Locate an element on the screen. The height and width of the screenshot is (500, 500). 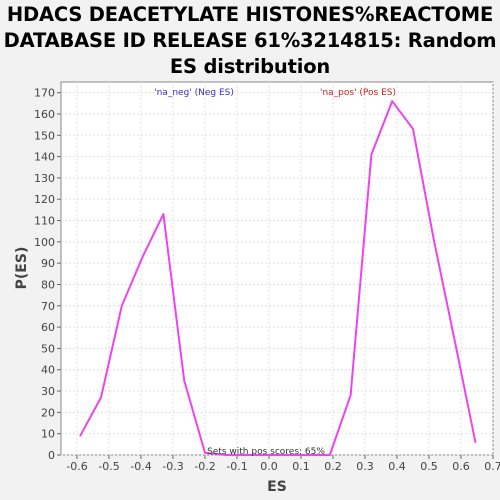
y-tick-label: 130 is located at coordinates (44, 178).